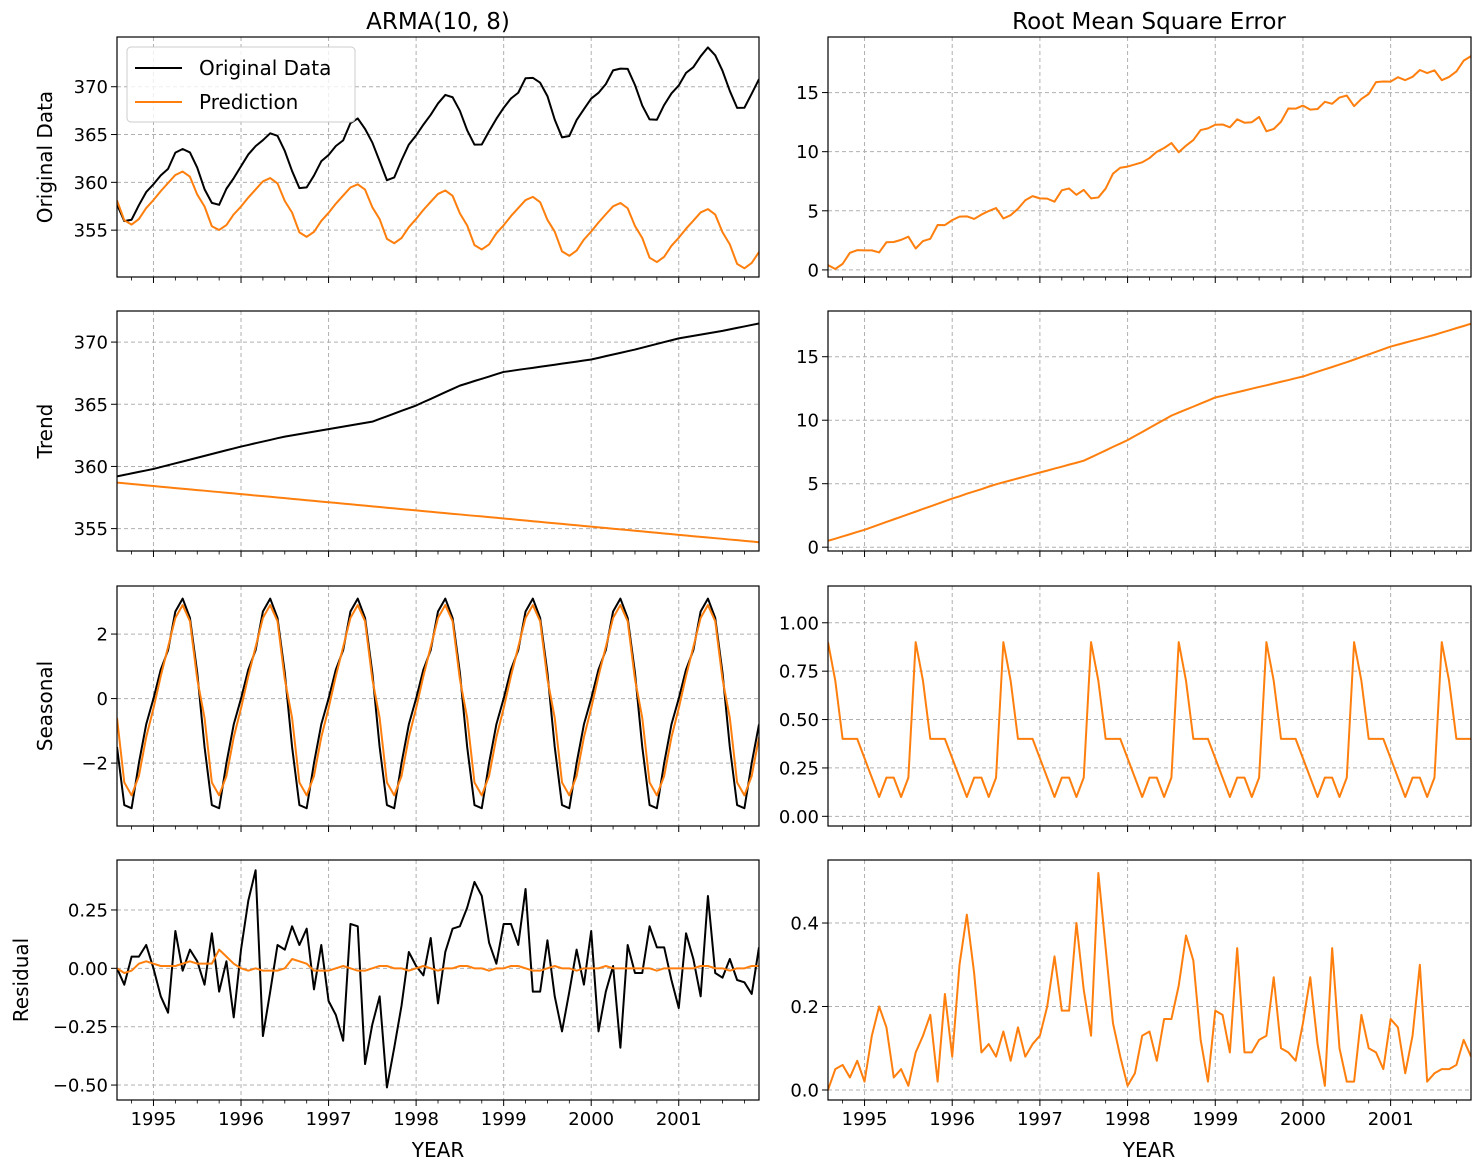 This screenshot has height=1171, width=1480. I want to click on y-axis-label: Residual, so click(21, 980).